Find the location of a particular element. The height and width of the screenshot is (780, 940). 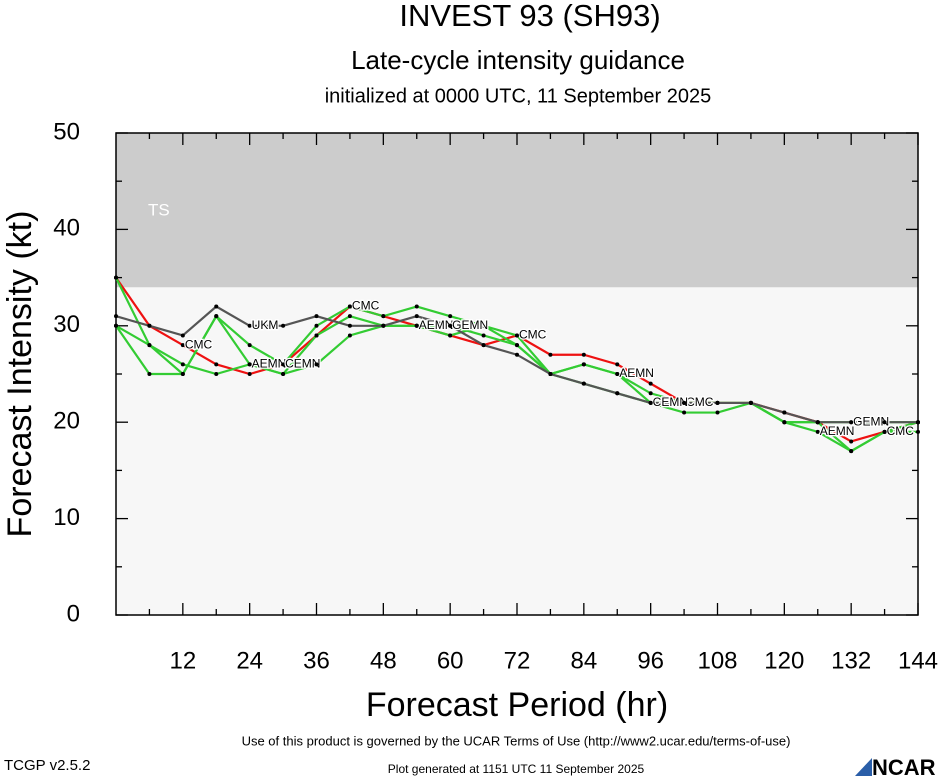

chart-subtitle: Late-cycle intensity guidance is located at coordinates (518, 60).